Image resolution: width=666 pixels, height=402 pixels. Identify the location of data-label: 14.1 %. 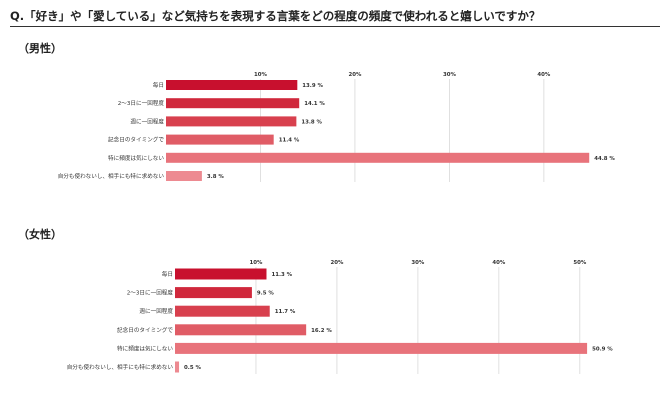
(314, 104).